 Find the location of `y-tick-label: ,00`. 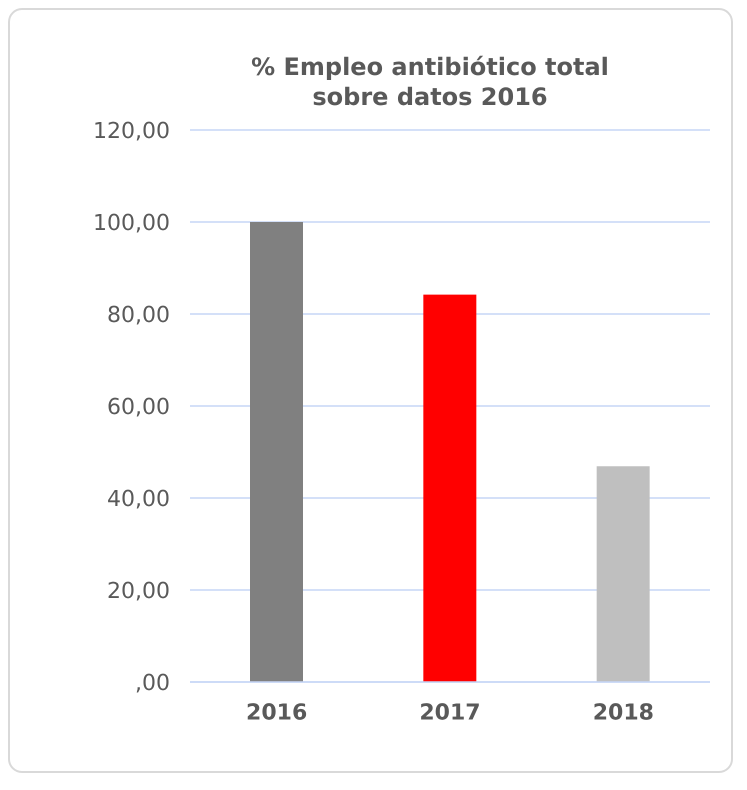

y-tick-label: ,00 is located at coordinates (152, 683).